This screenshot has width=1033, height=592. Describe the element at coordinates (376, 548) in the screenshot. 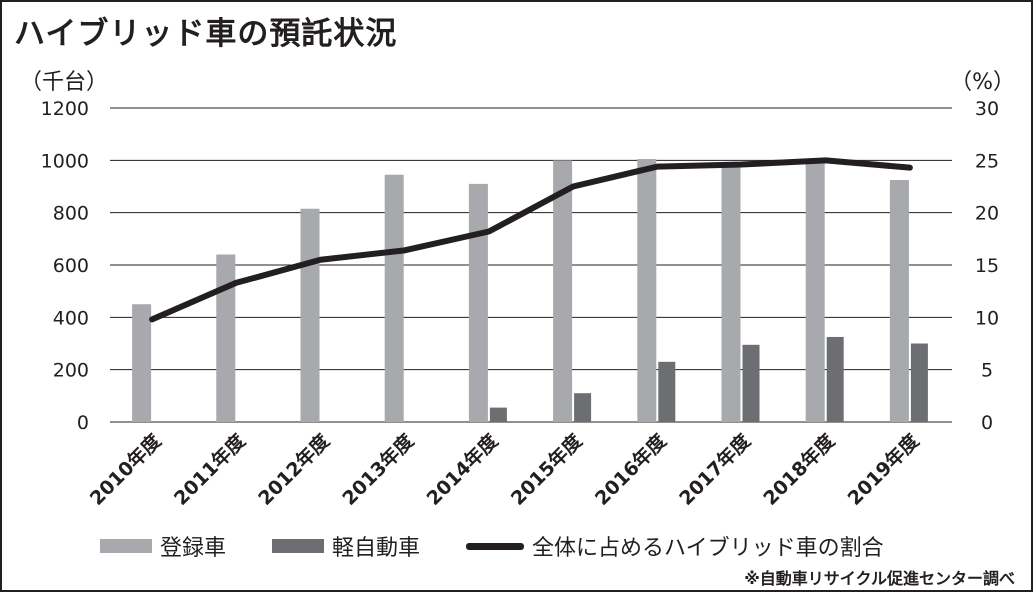

I see `legend-label-kei: 軽自動車` at that location.